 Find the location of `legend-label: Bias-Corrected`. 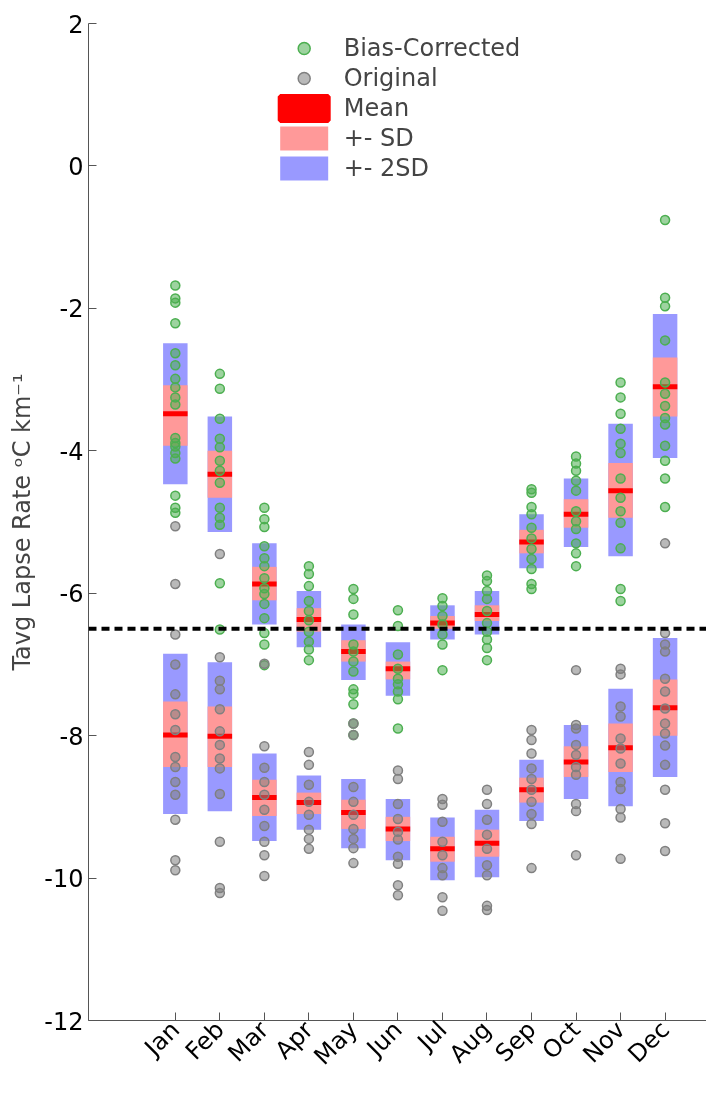

legend-label: Bias-Corrected is located at coordinates (432, 48).